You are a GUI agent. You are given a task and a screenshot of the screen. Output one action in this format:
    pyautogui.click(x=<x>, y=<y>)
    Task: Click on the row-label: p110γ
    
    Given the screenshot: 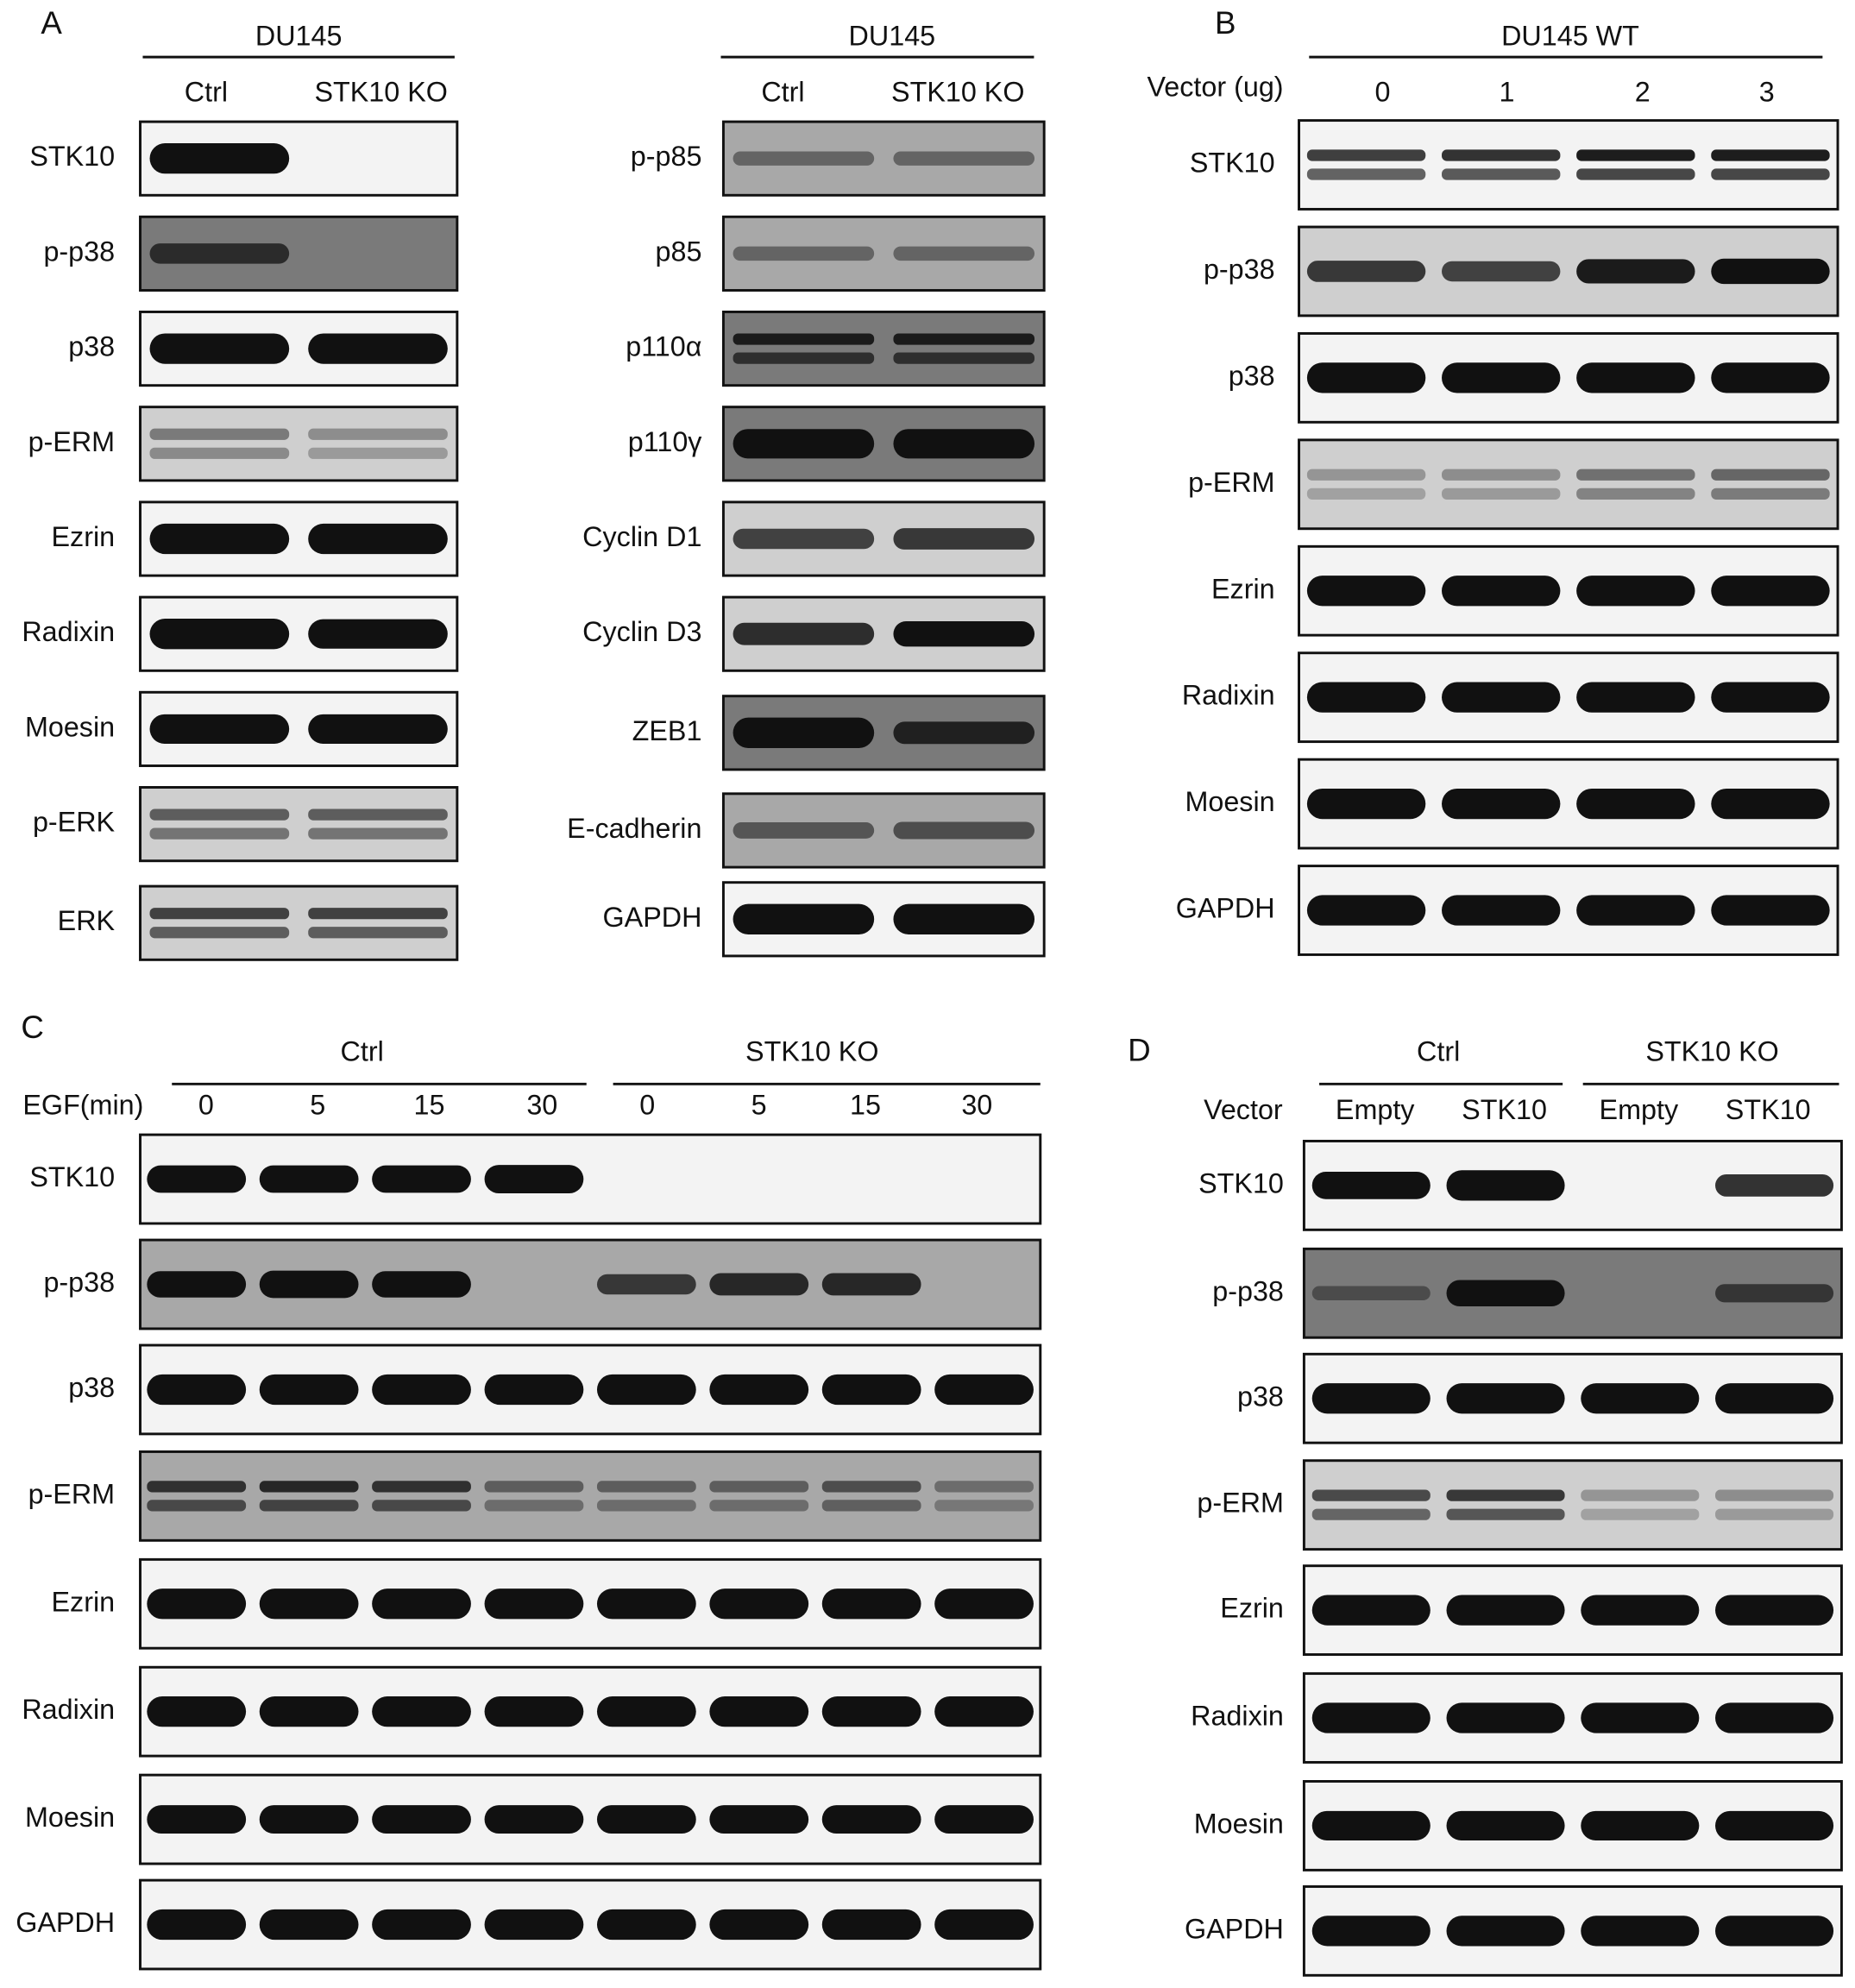 What is the action you would take?
    pyautogui.click(x=665, y=441)
    